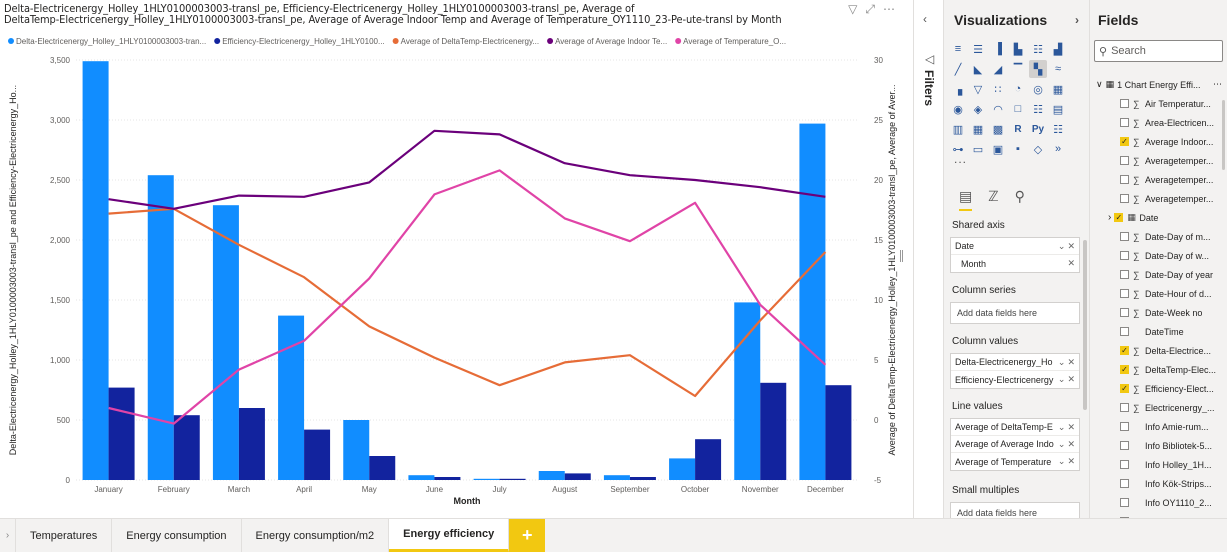 The height and width of the screenshot is (552, 1227). I want to click on chevron-down-icon: ∨, so click(1099, 84).